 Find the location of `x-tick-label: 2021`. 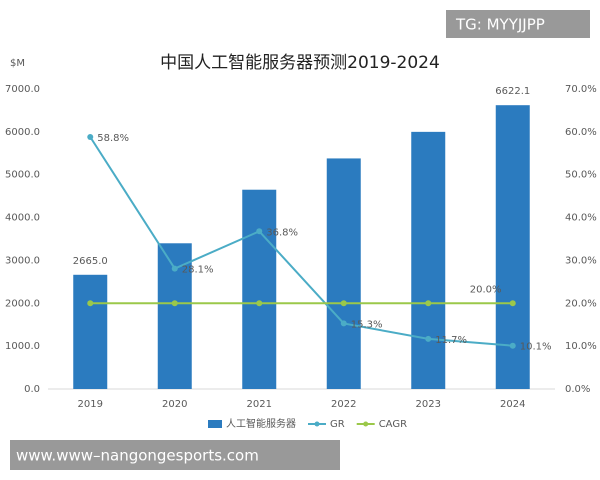

x-tick-label: 2021 is located at coordinates (259, 404).